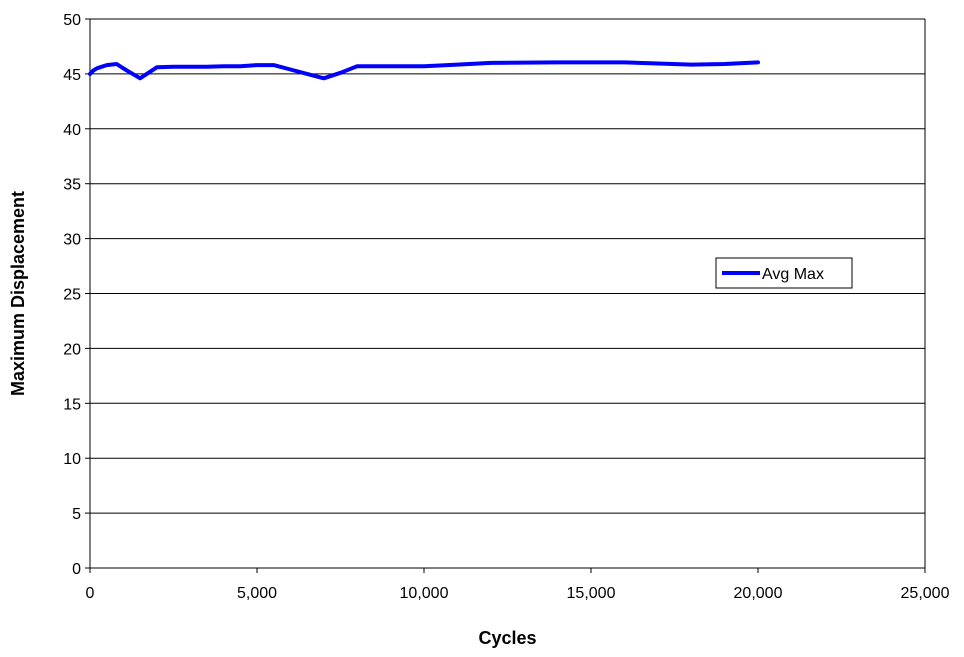 This screenshot has width=964, height=657. What do you see at coordinates (925, 593) in the screenshot?
I see `x-tick-label-5: 25,000` at bounding box center [925, 593].